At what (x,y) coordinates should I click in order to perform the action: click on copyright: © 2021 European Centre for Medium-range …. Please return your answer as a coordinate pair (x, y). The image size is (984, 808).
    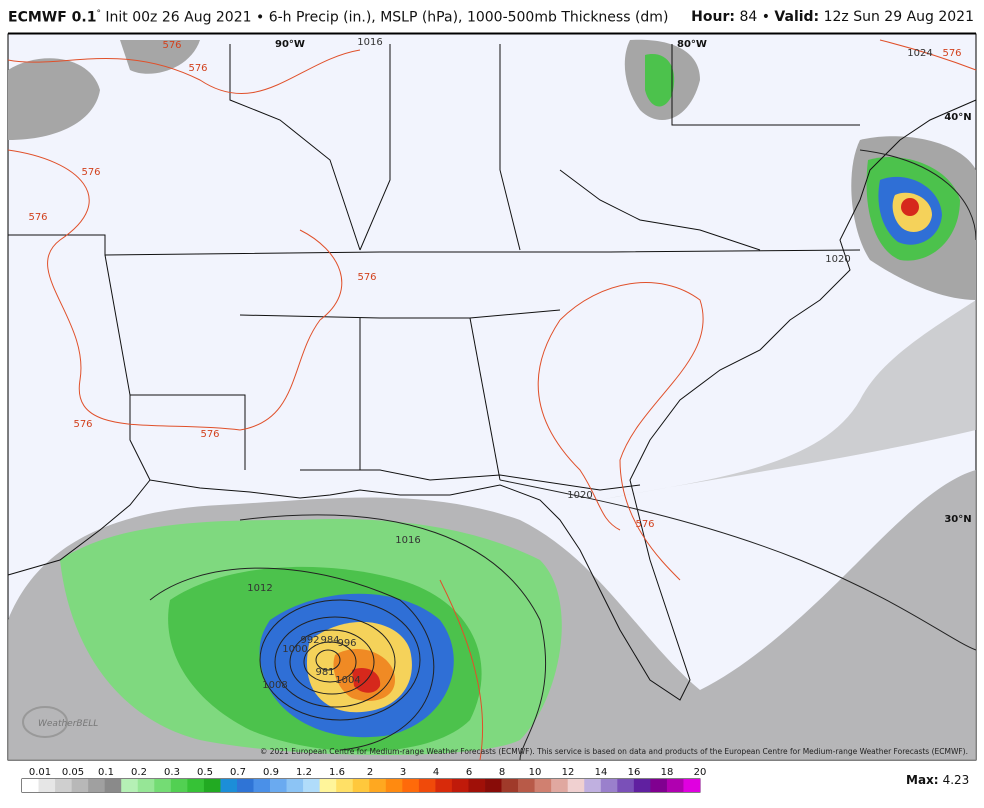
    Looking at the image, I should click on (614, 751).